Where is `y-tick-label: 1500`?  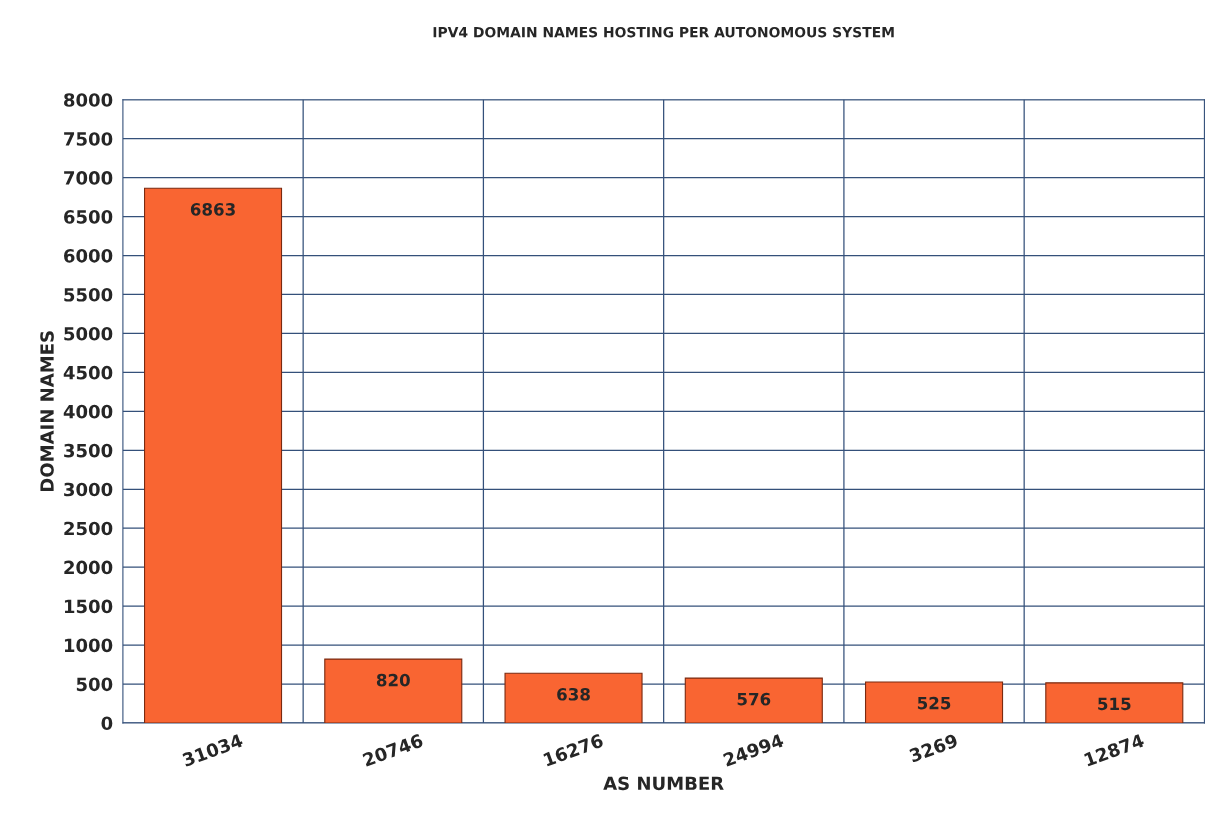
y-tick-label: 1500 is located at coordinates (88, 606).